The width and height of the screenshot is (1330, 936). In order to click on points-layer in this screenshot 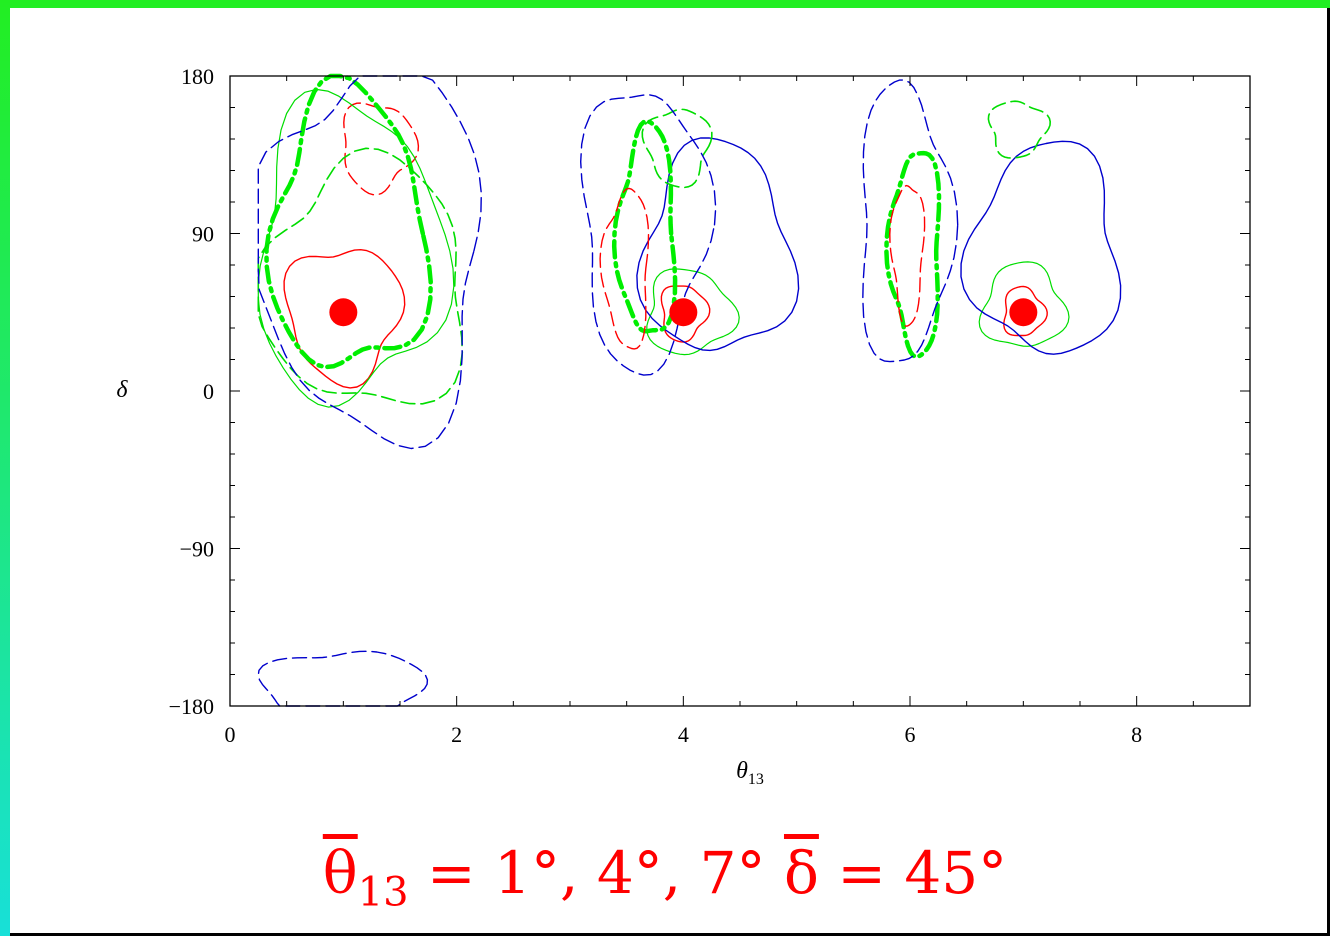, I will do `click(683, 312)`.